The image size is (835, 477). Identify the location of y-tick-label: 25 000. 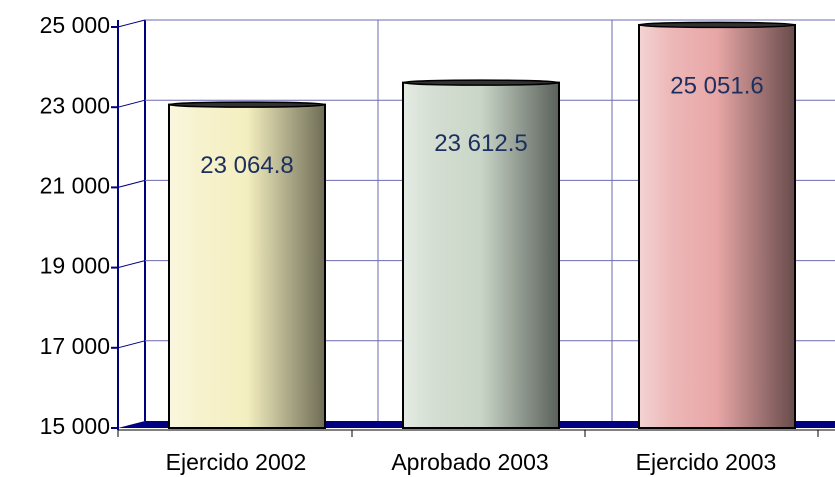
(75, 25).